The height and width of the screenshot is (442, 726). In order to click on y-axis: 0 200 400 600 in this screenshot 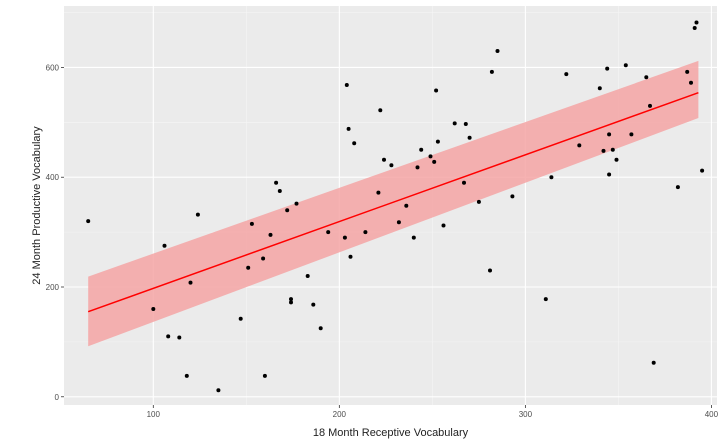, I will do `click(55, 232)`.